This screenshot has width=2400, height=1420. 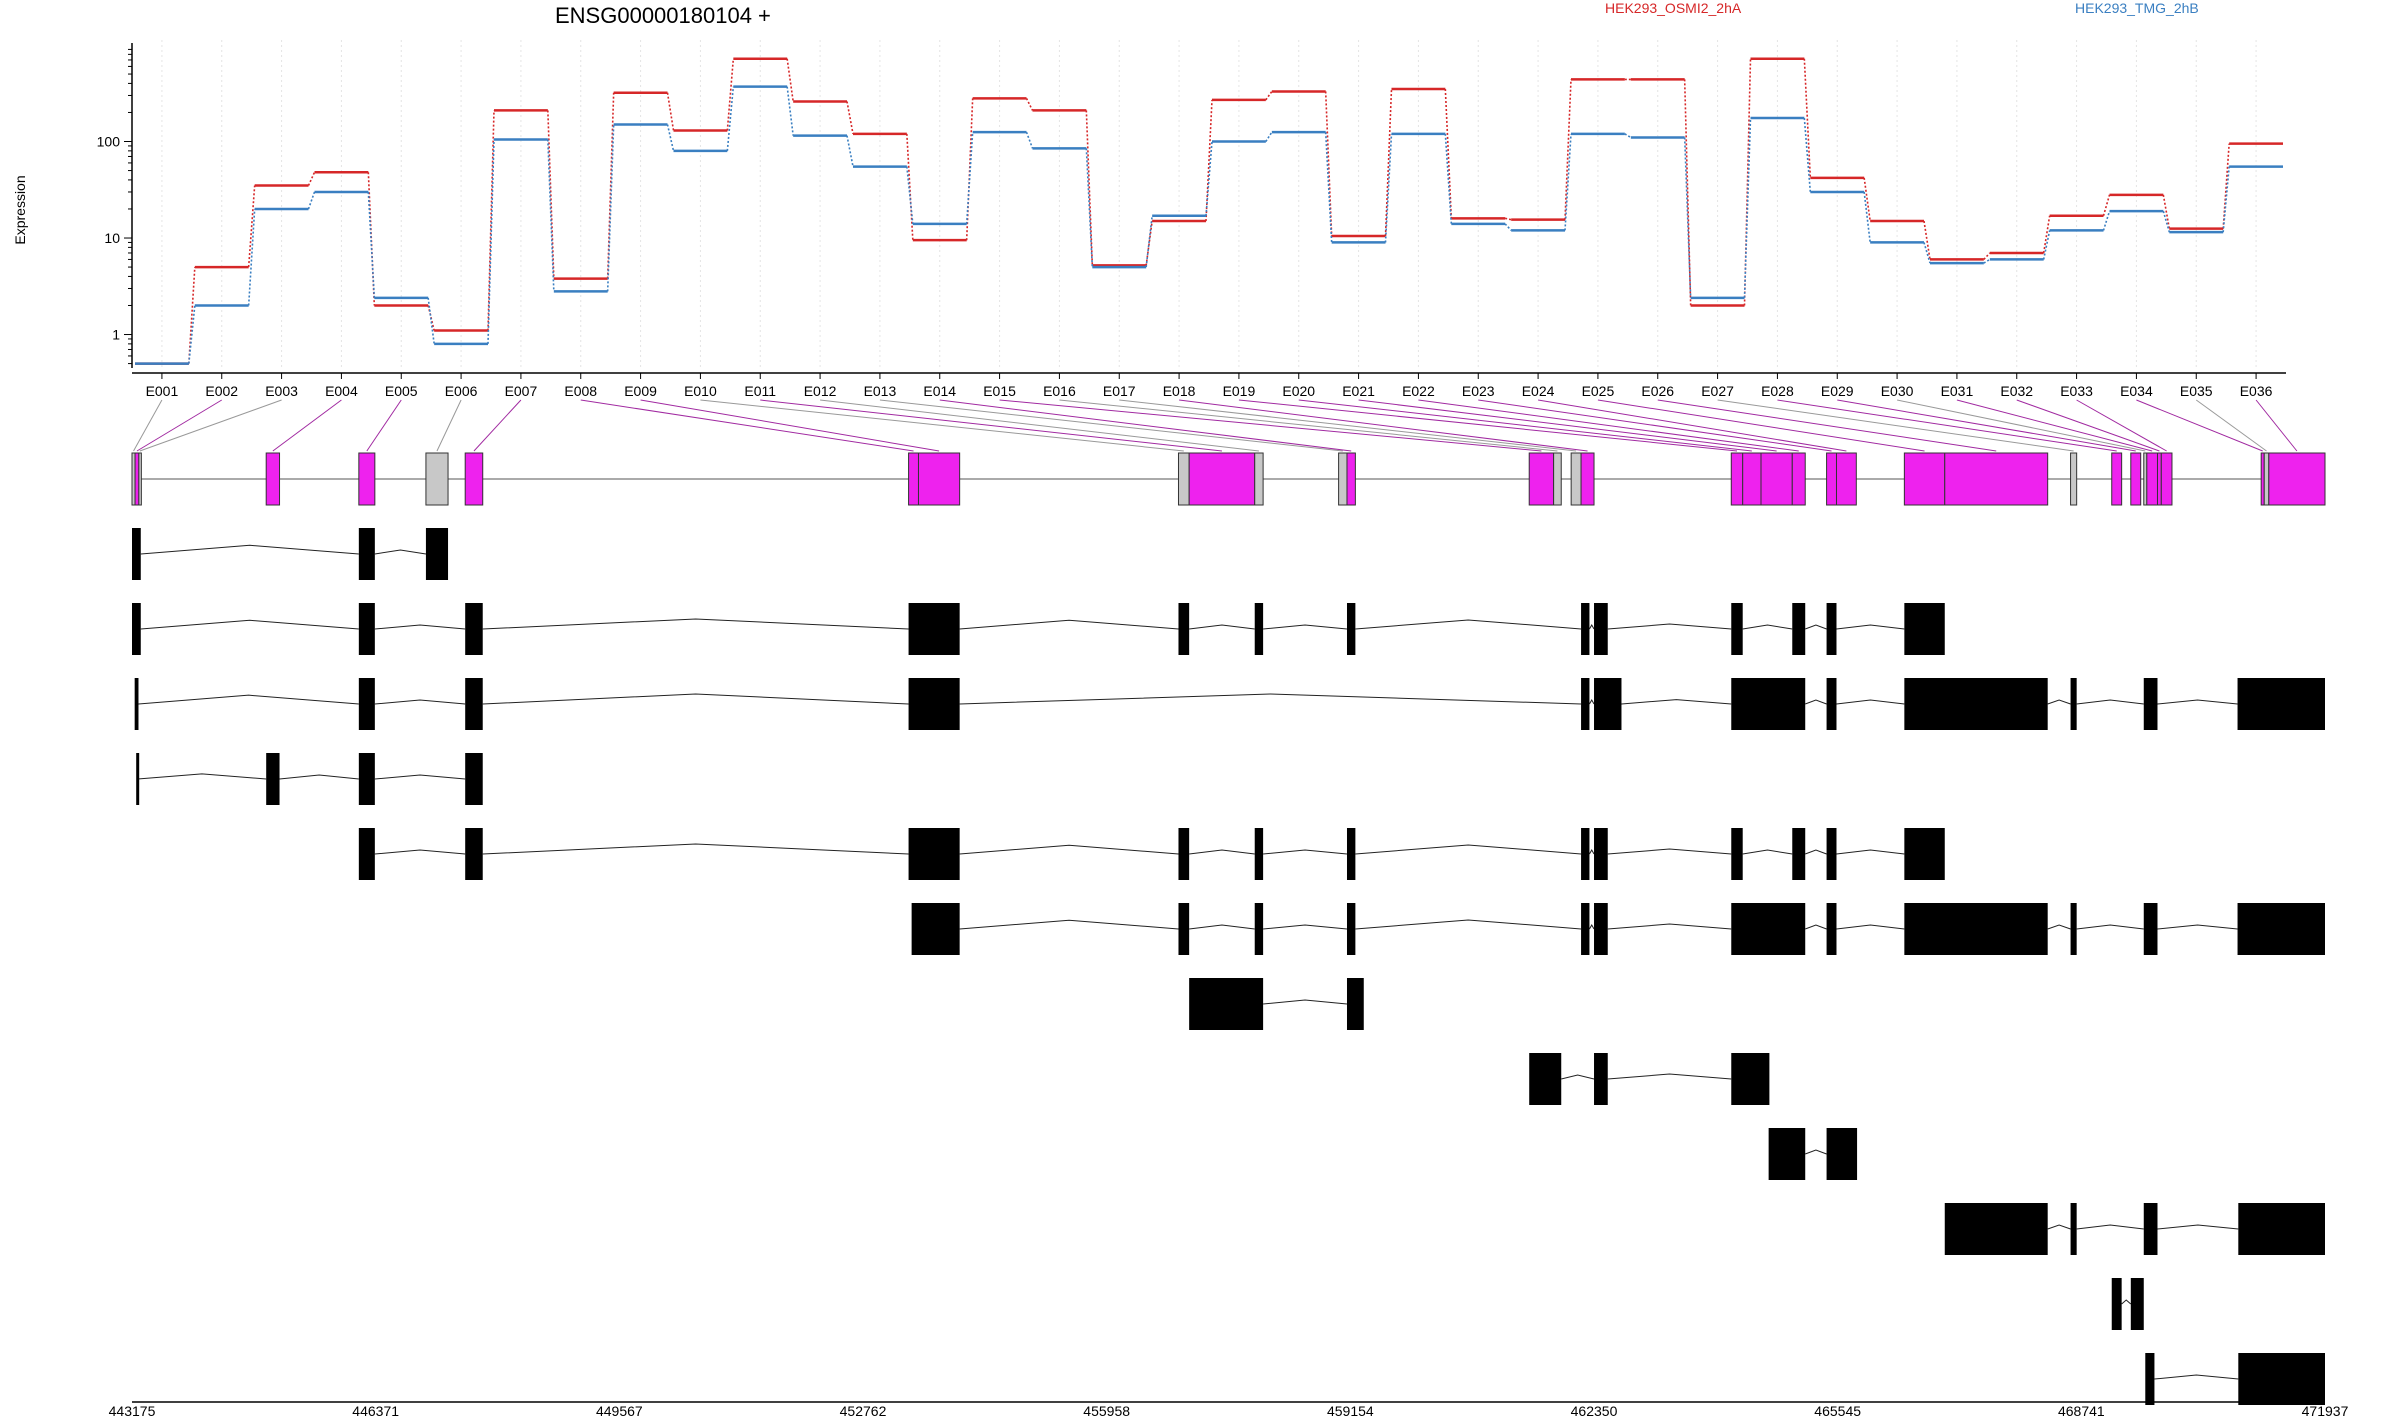 What do you see at coordinates (1039, 425) in the screenshot?
I see `connector-e012` at bounding box center [1039, 425].